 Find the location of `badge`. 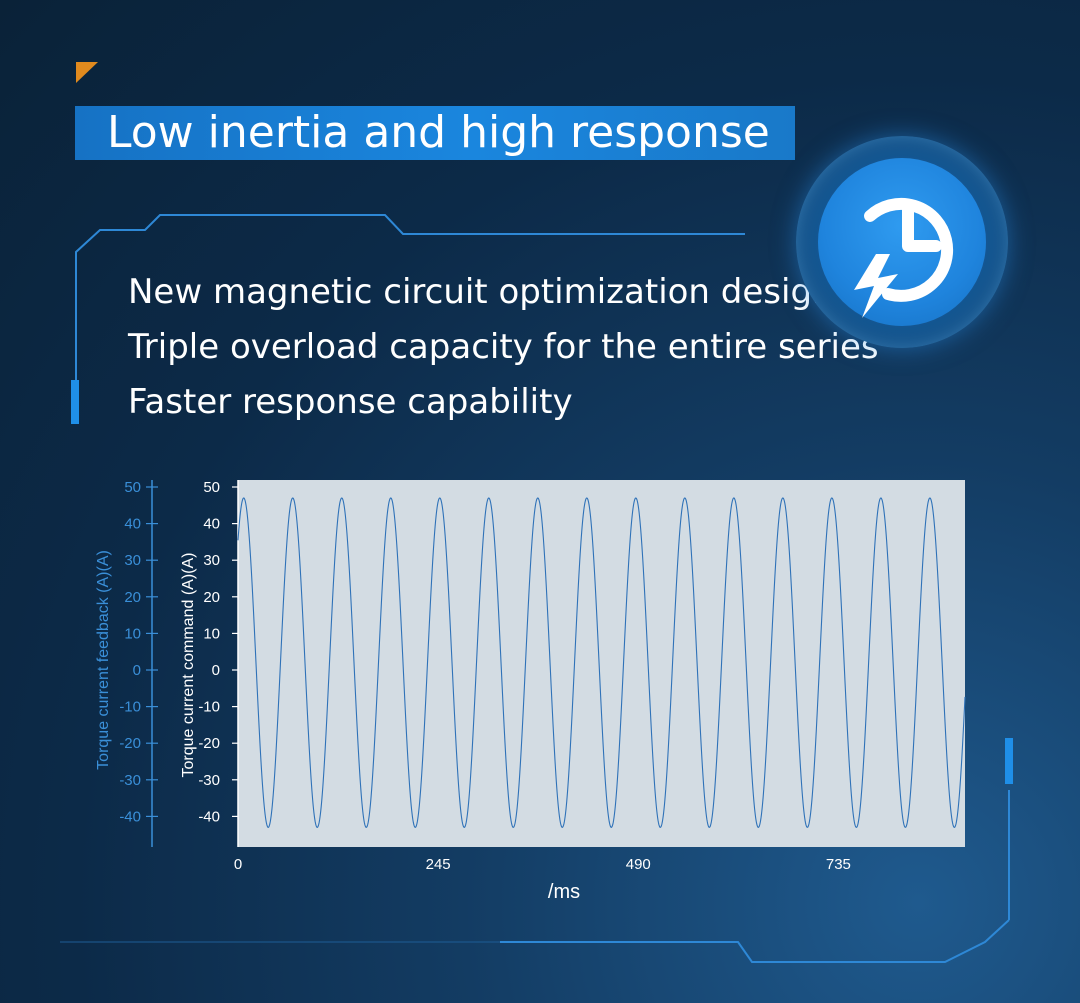

badge is located at coordinates (902, 242).